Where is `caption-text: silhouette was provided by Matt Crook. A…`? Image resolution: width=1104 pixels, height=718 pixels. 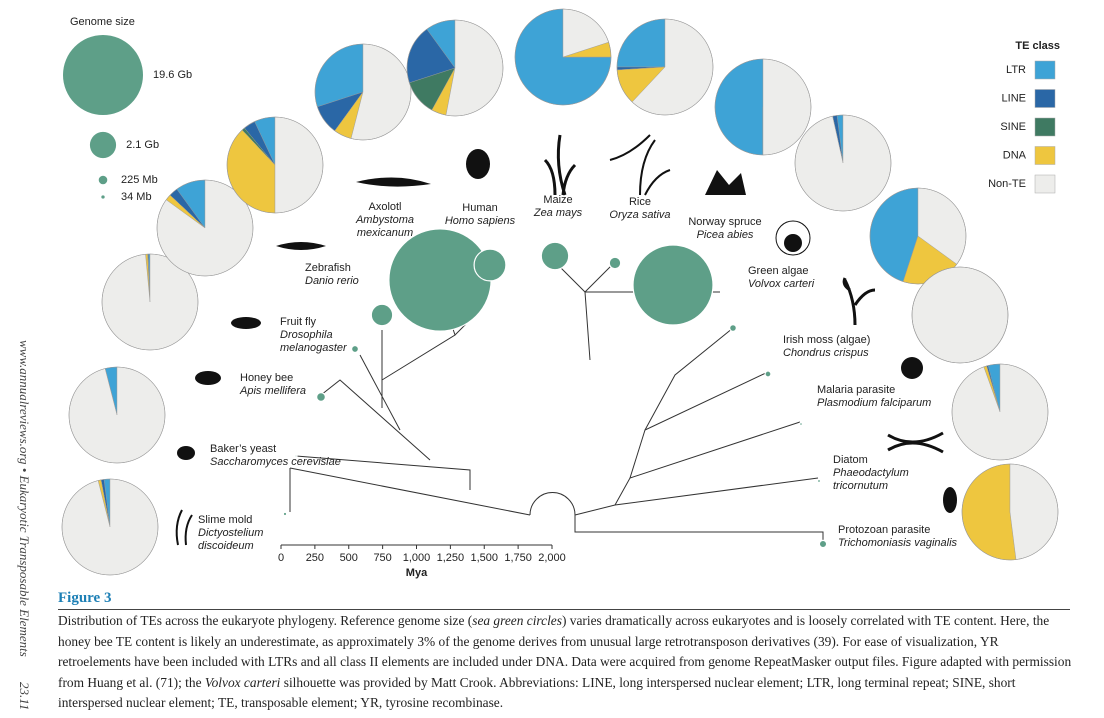
caption-text: silhouette was provided by Matt Crook. A… is located at coordinates (537, 692).